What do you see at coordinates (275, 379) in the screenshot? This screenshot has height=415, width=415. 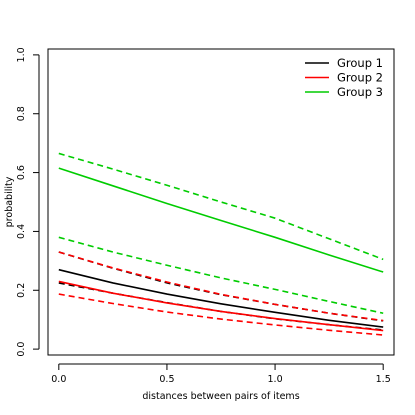 I see `x-tick-label: 1.0` at bounding box center [275, 379].